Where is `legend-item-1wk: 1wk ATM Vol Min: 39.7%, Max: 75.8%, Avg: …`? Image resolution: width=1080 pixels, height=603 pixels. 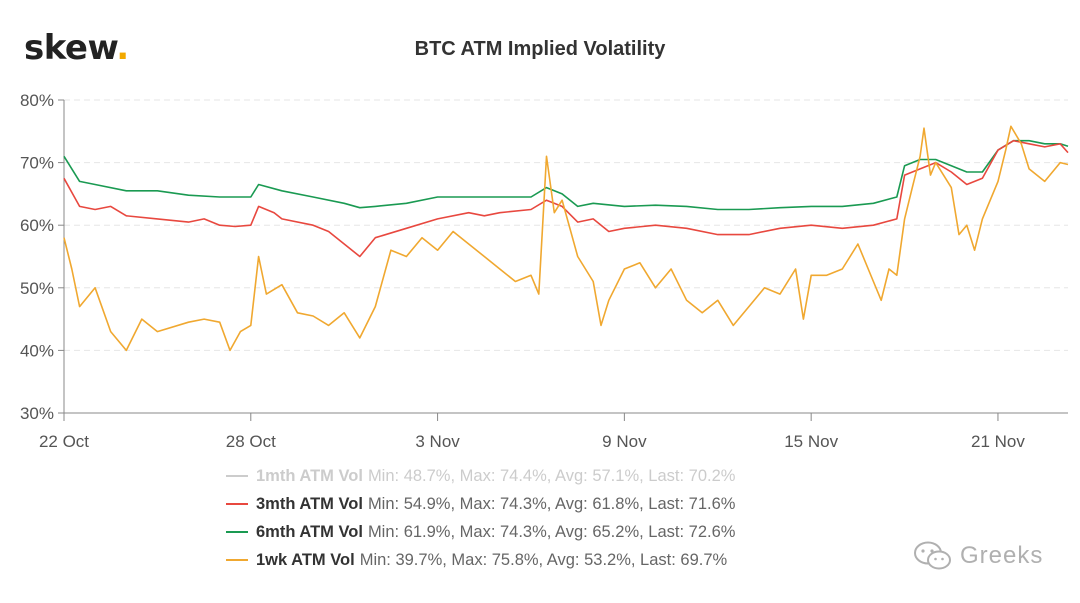
legend-item-1wk: 1wk ATM Vol Min: 39.7%, Max: 75.8%, Avg: … is located at coordinates (480, 560).